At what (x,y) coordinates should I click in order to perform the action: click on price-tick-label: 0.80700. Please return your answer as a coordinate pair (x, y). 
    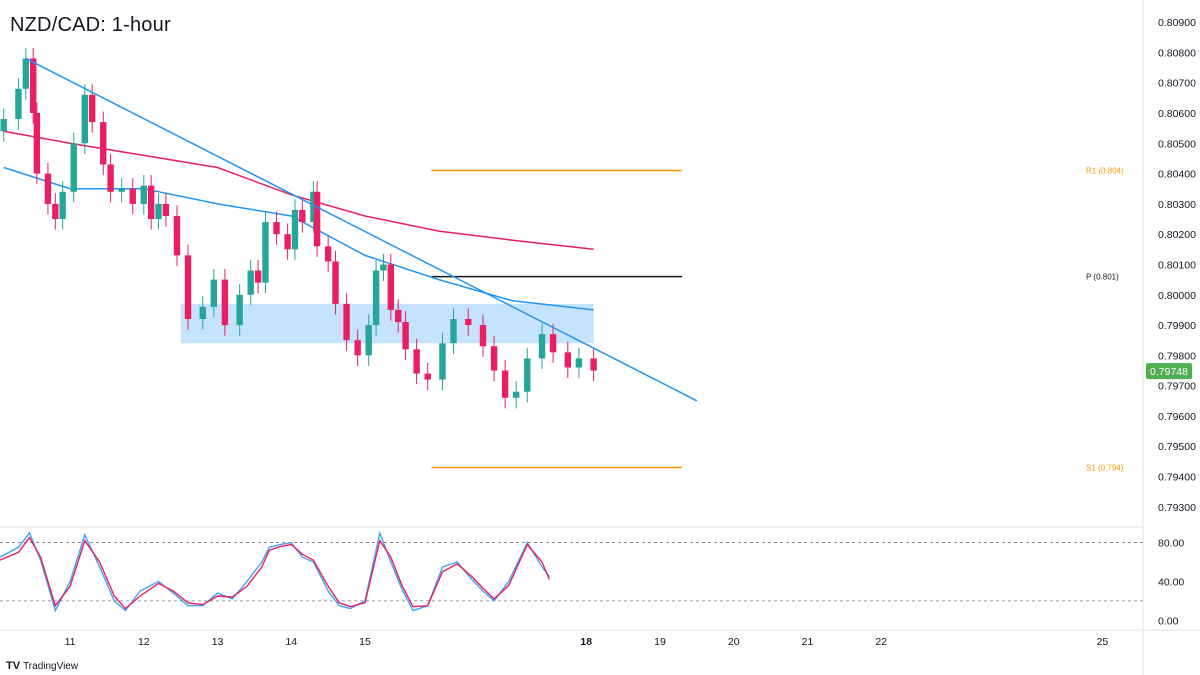
    Looking at the image, I should click on (1177, 84).